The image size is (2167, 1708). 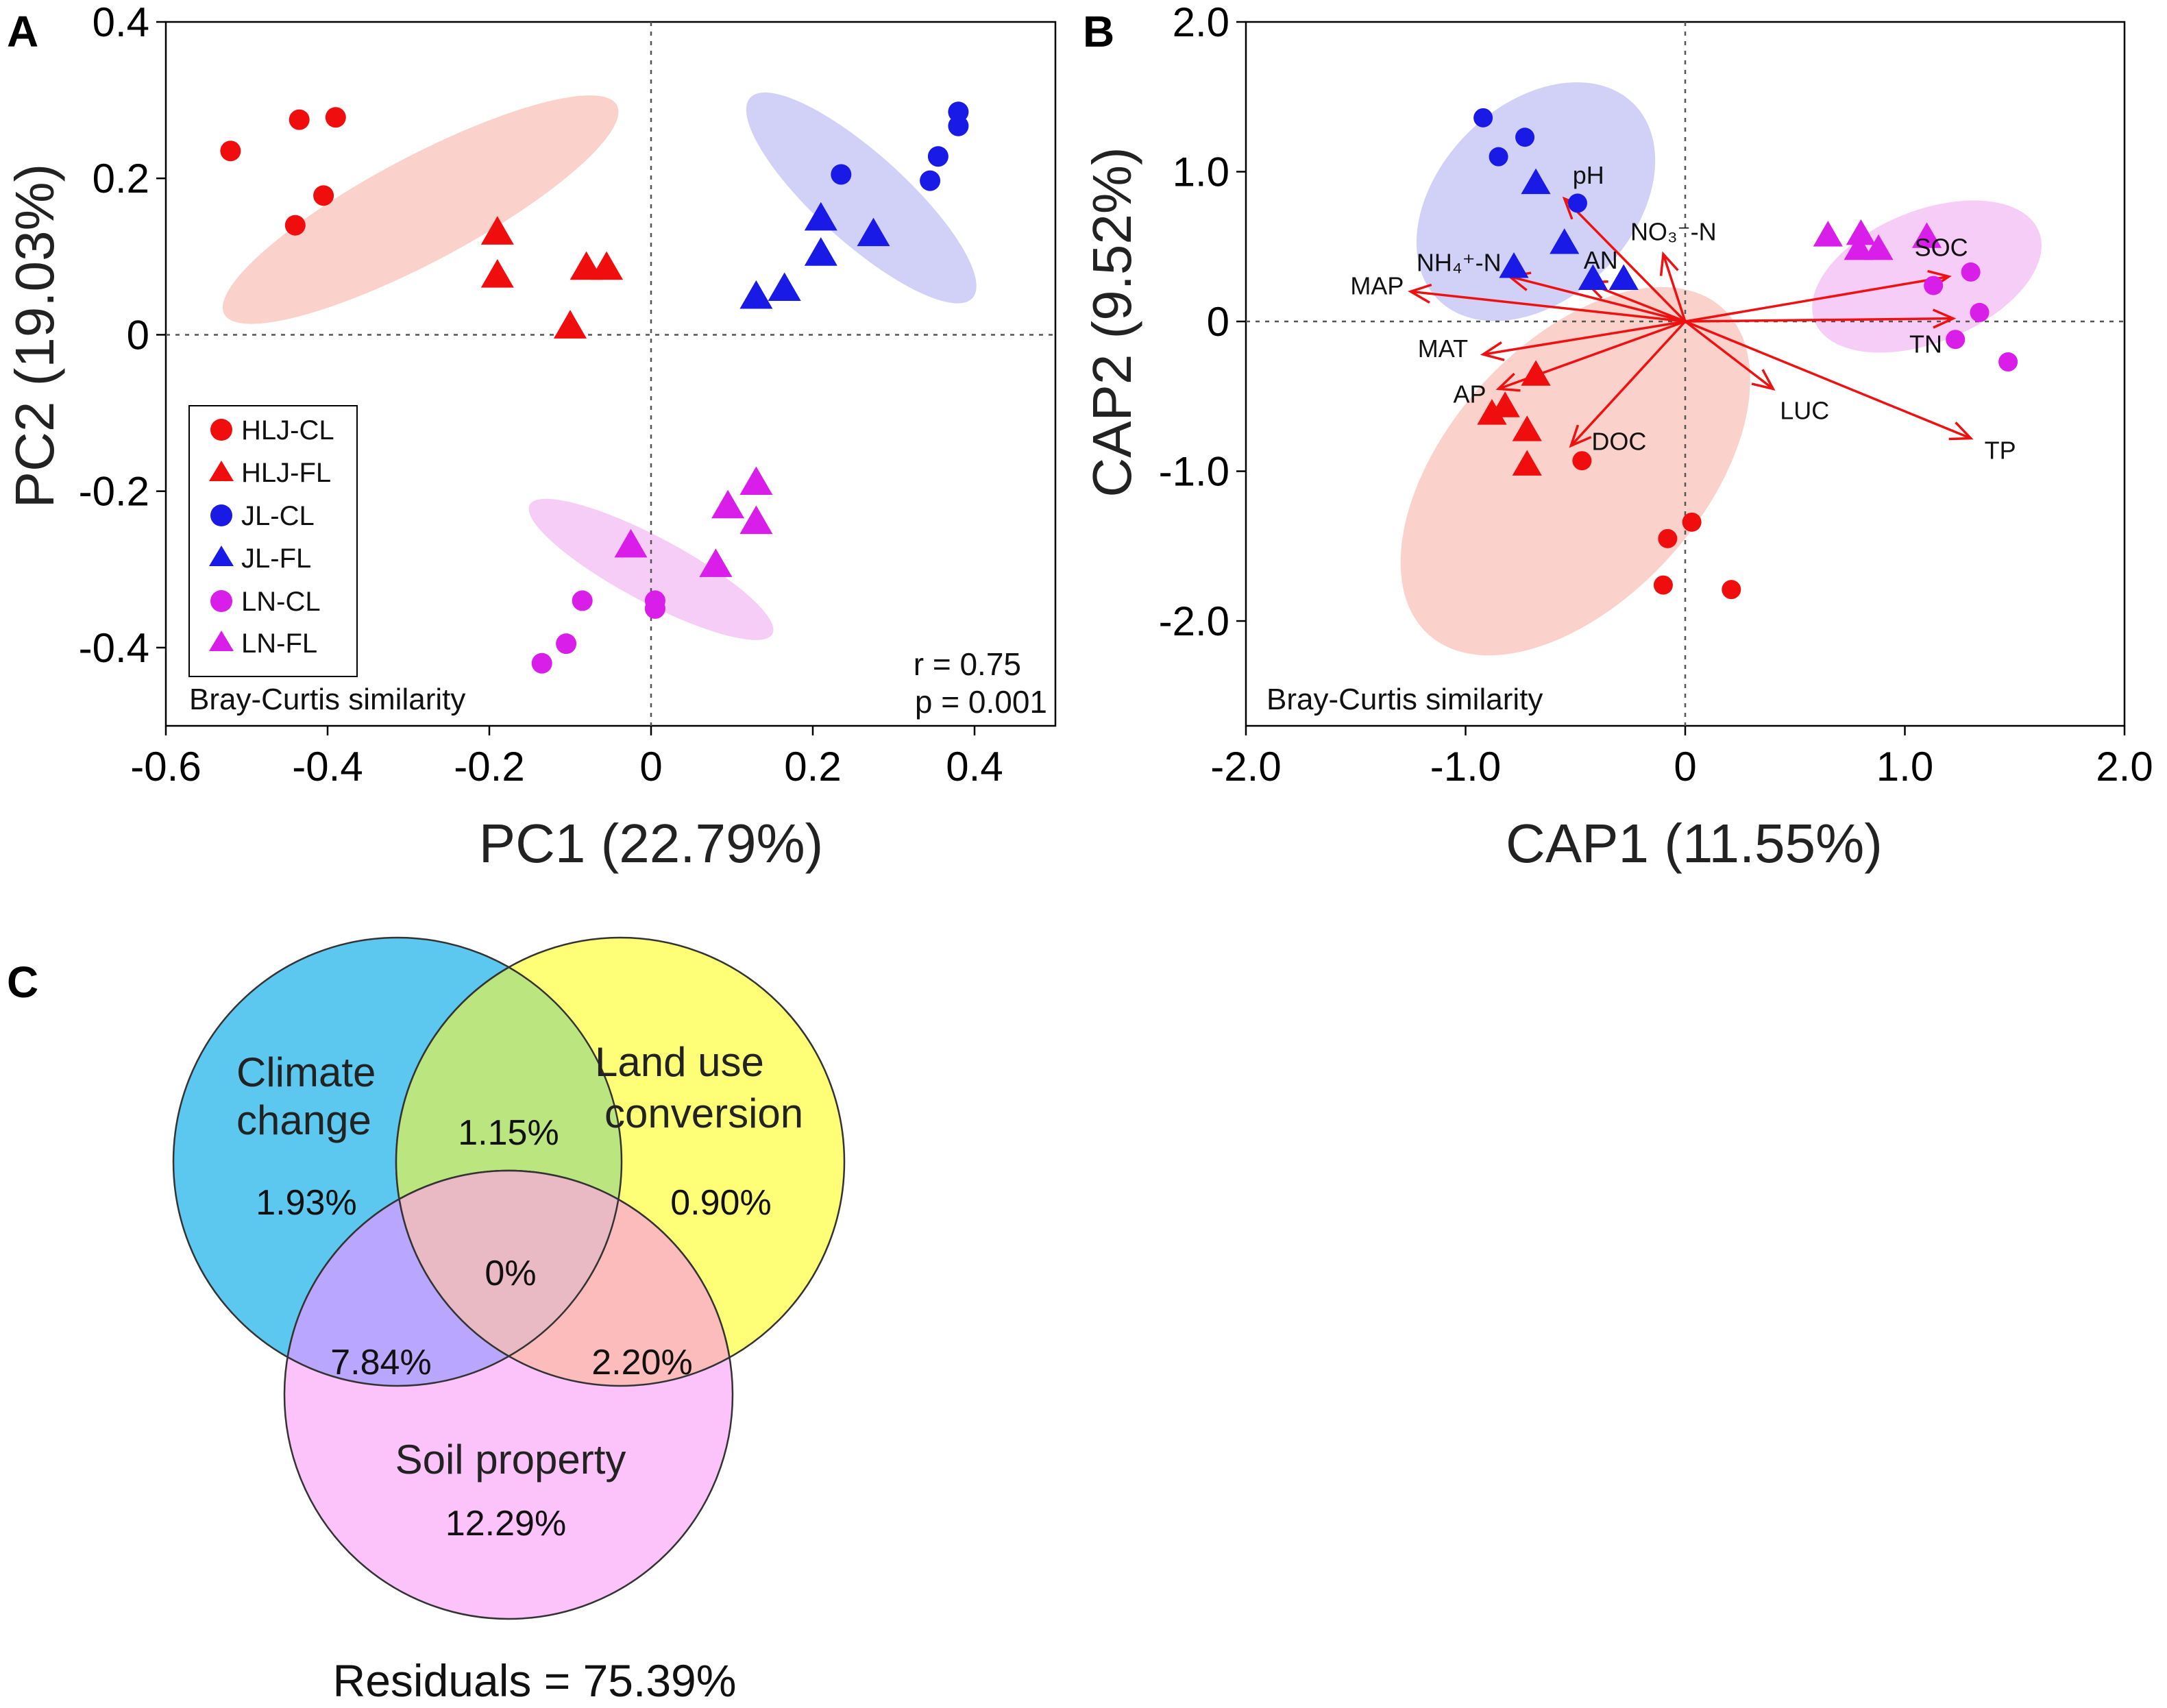 What do you see at coordinates (812, 767) in the screenshot?
I see `x-tick-label-4: 0.2` at bounding box center [812, 767].